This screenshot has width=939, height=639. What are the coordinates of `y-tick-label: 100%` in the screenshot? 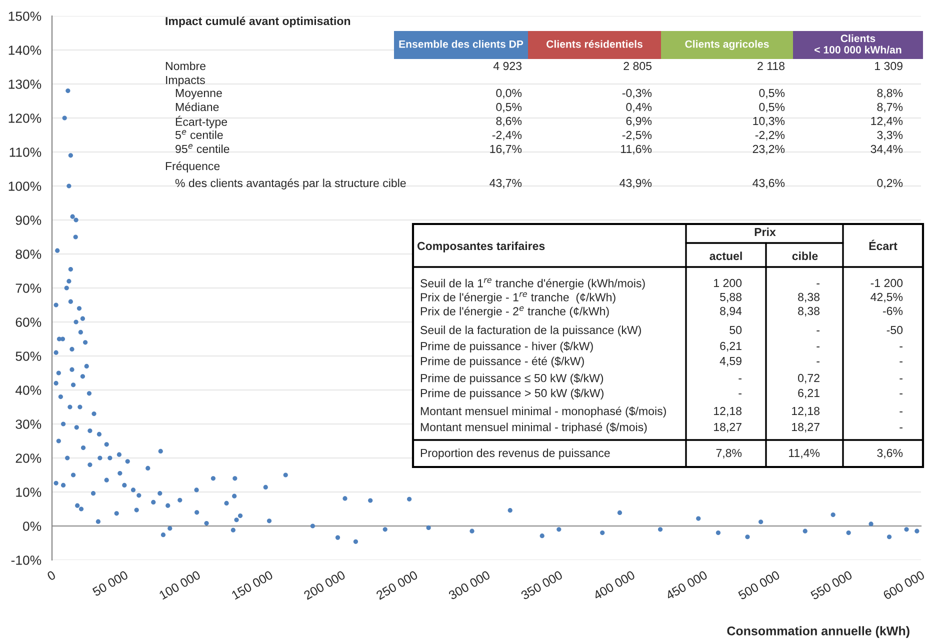 It's located at (25, 186).